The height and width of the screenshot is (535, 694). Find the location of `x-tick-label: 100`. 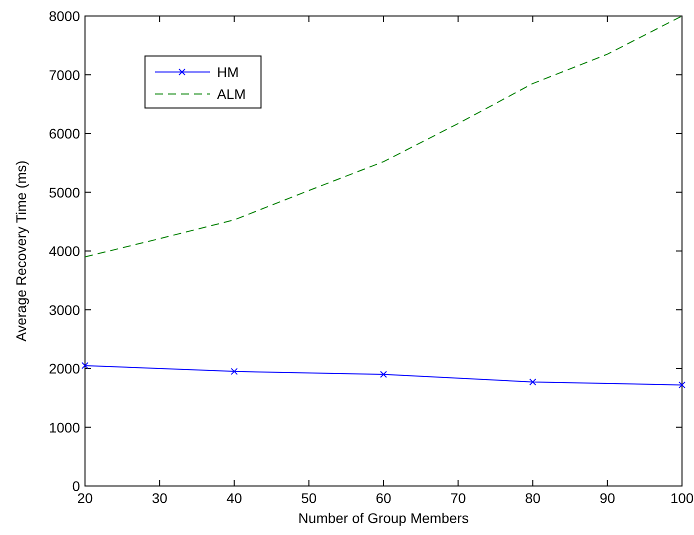

x-tick-label: 100 is located at coordinates (682, 498).